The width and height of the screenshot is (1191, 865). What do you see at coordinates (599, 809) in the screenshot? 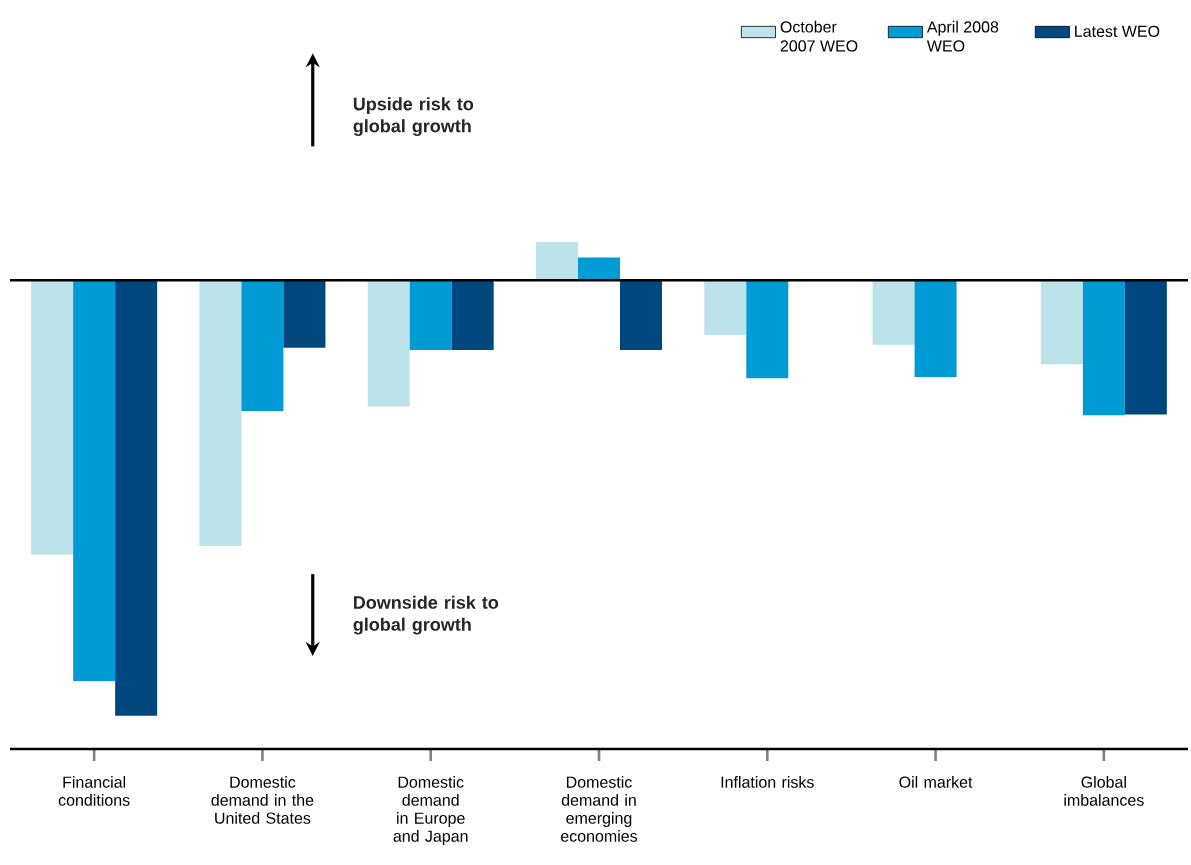
I see `x-tick-label: Domestic demand in emerging economies` at bounding box center [599, 809].